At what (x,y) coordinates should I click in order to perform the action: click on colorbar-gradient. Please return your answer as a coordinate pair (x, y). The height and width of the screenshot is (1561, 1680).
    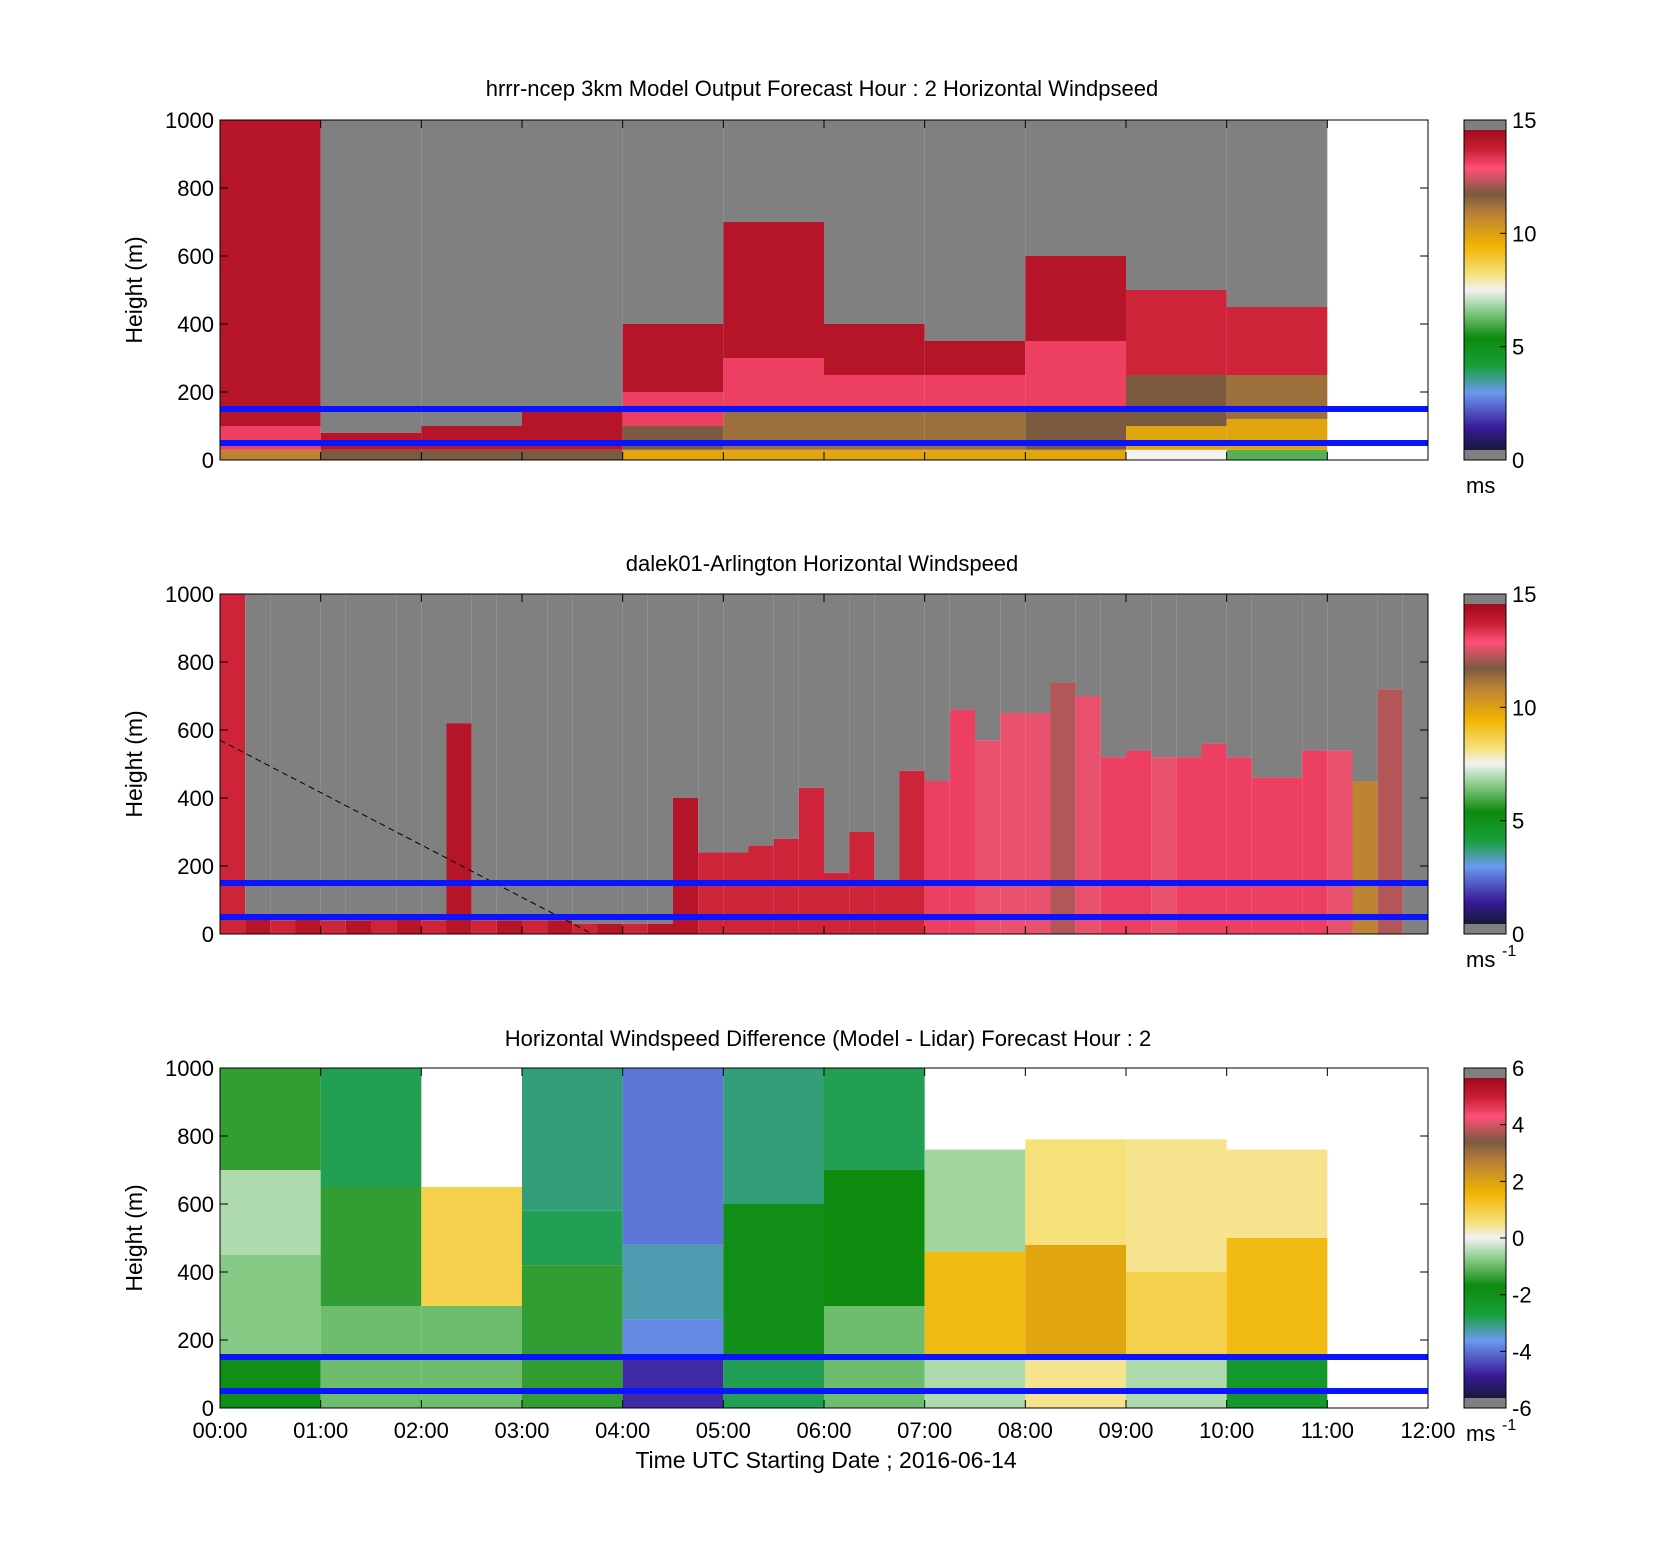
    Looking at the image, I should click on (1485, 290).